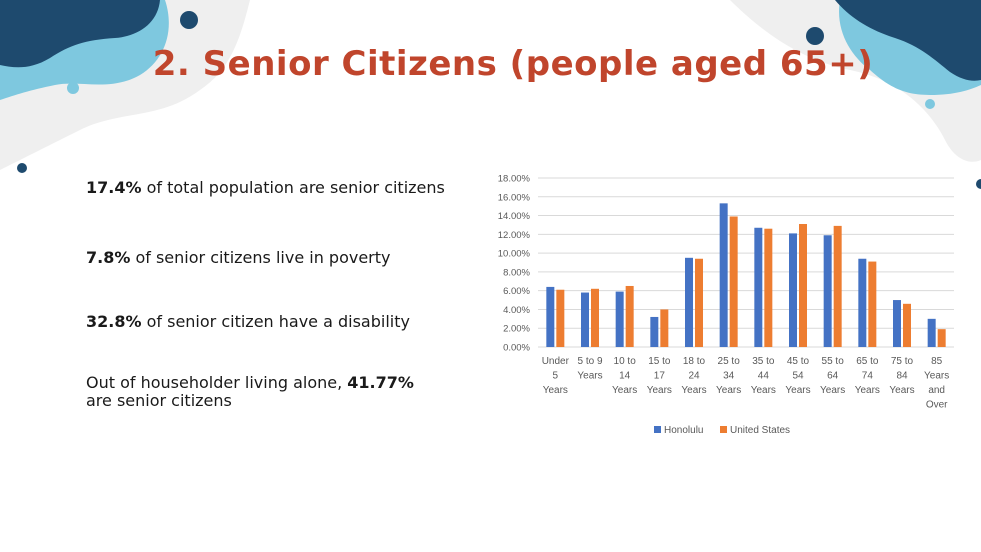 This screenshot has height=552, width=981. I want to click on x-tick-label: 15 to, so click(659, 361).